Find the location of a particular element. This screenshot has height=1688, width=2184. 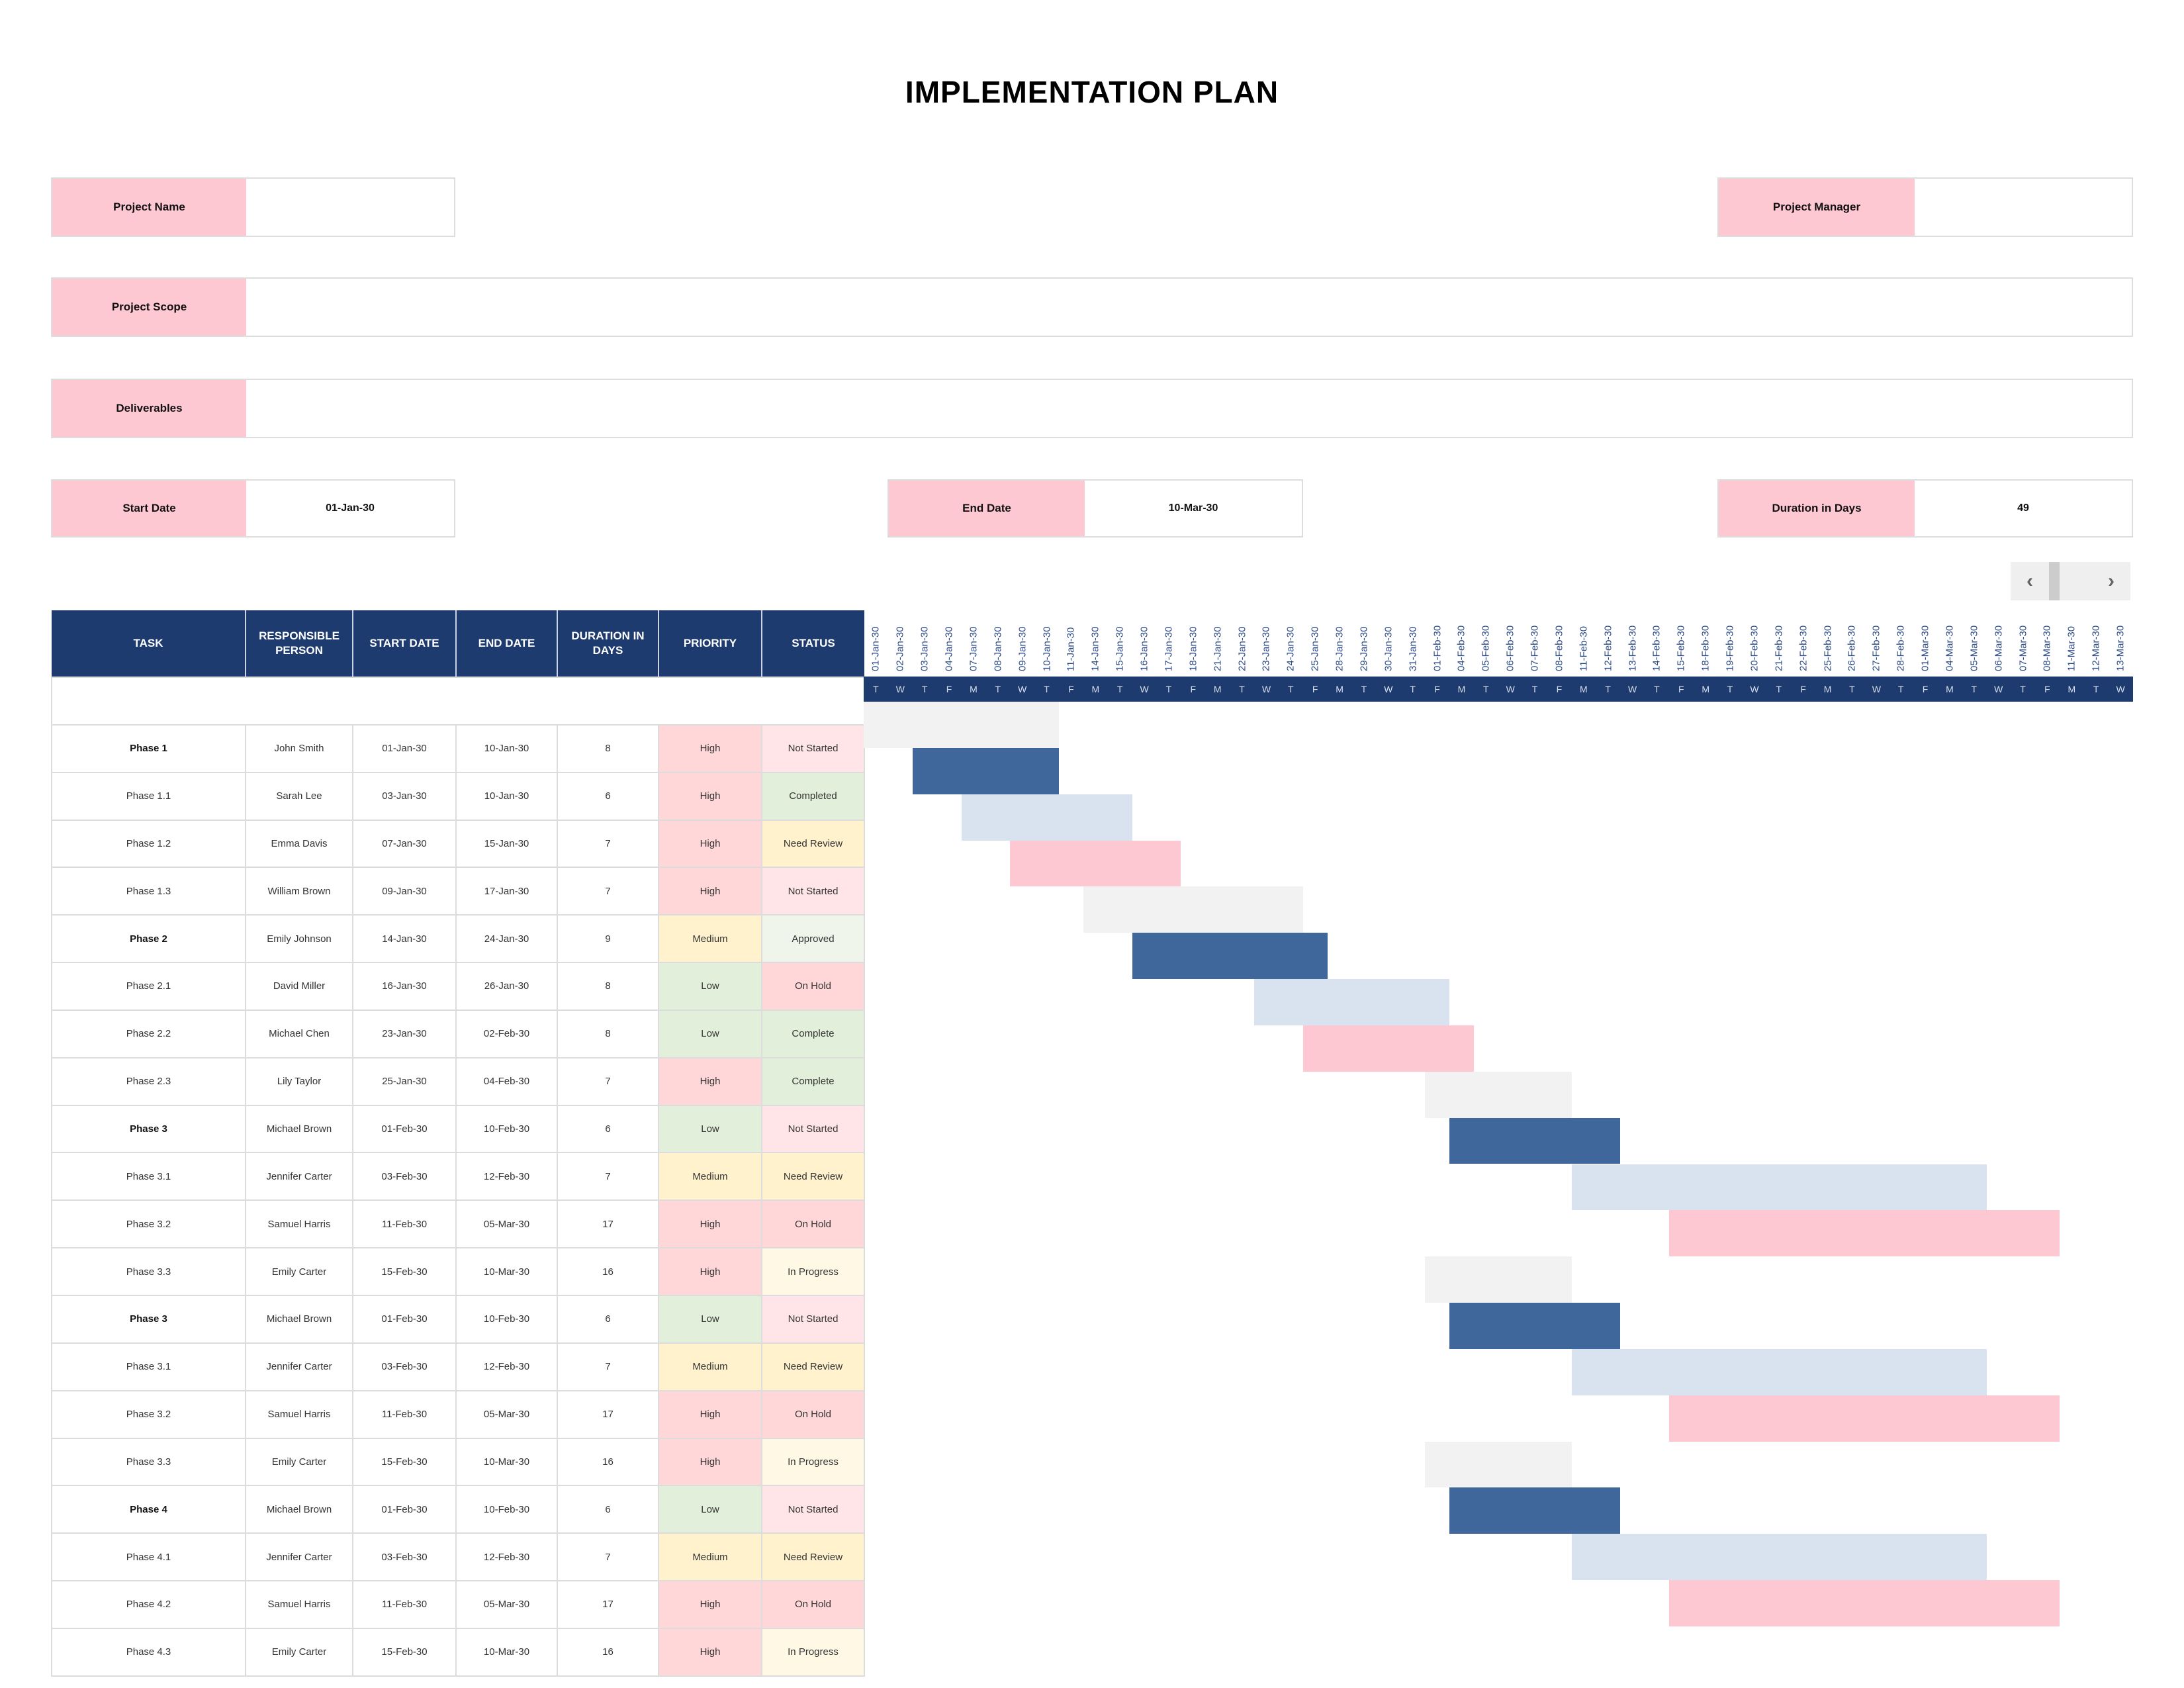

cell-end: 04-Feb-30 is located at coordinates (506, 1081).